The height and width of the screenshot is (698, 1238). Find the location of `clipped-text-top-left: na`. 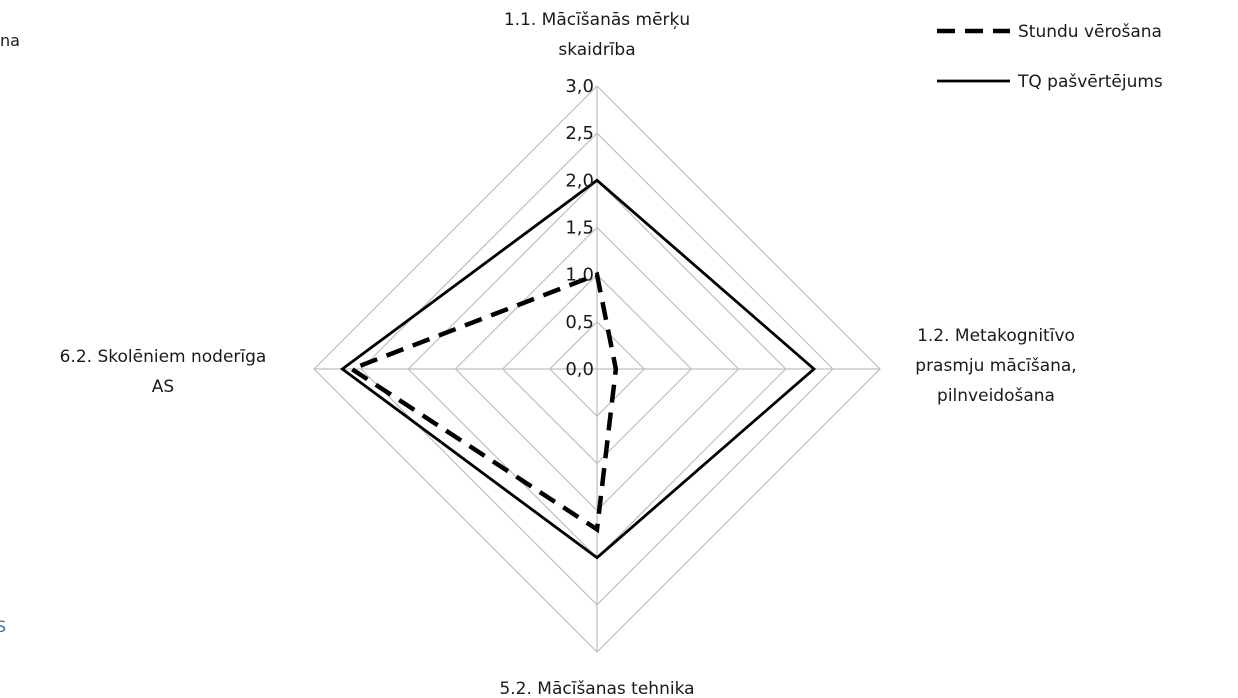

clipped-text-top-left: na is located at coordinates (10, 40).